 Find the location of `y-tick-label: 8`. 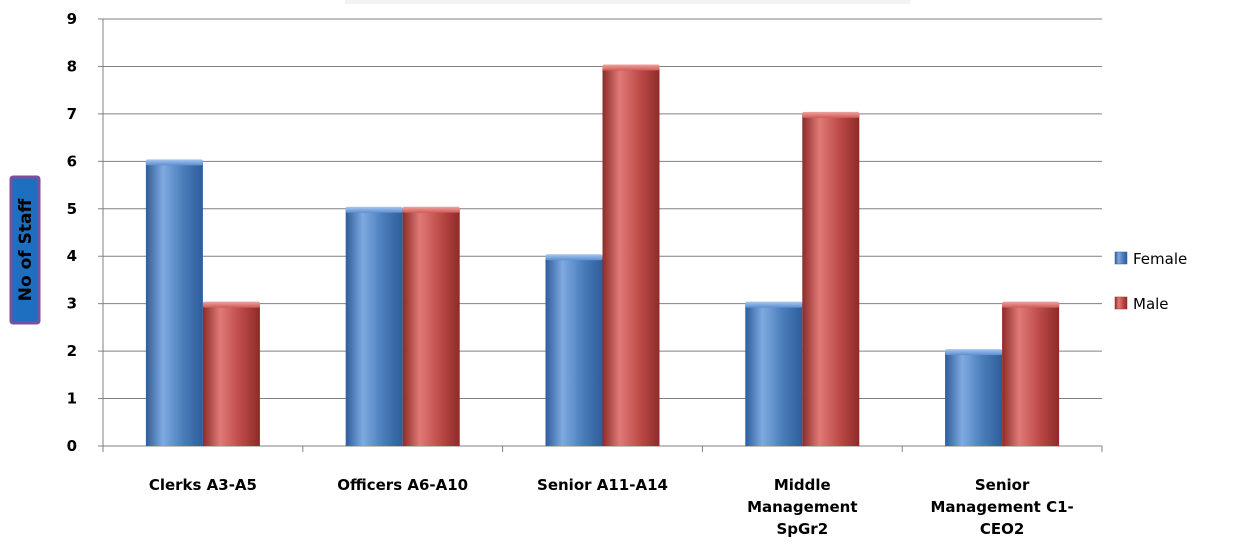

y-tick-label: 8 is located at coordinates (72, 66).